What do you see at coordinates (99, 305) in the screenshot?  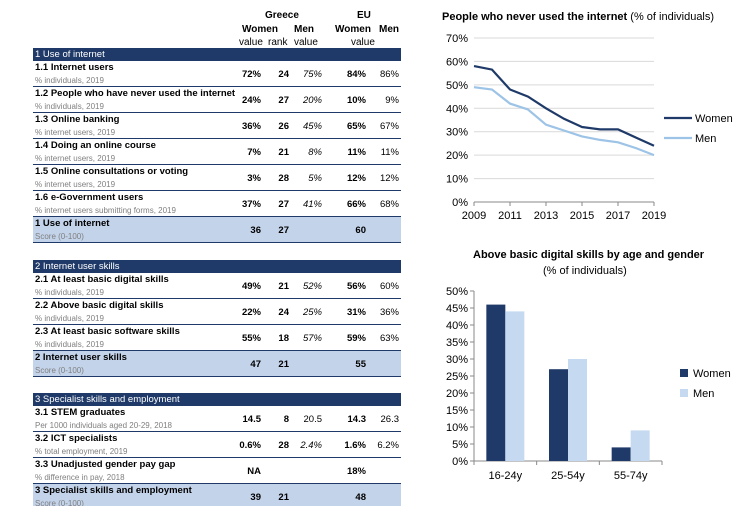 I see `row-title: 2.2 Above basic digital skills` at bounding box center [99, 305].